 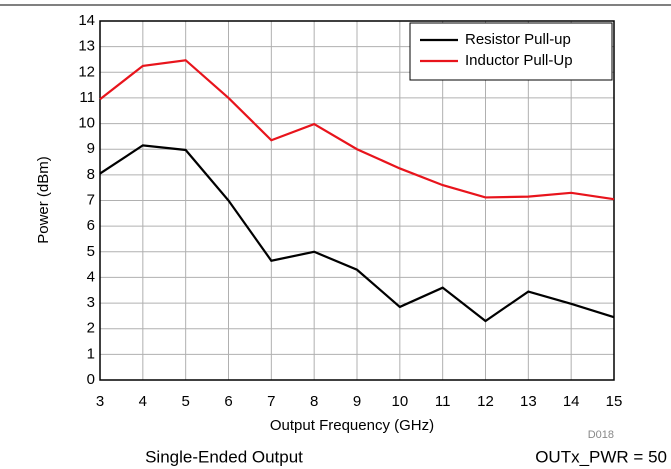 I want to click on y-tick-label: 1, so click(x=91, y=353).